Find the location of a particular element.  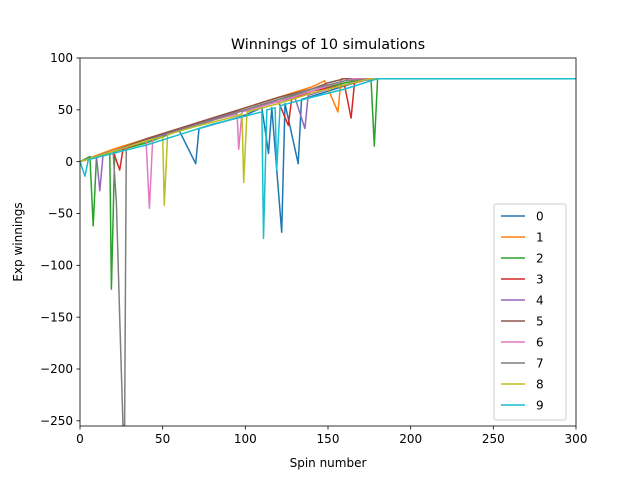

x-tick-label: 50 is located at coordinates (162, 439).